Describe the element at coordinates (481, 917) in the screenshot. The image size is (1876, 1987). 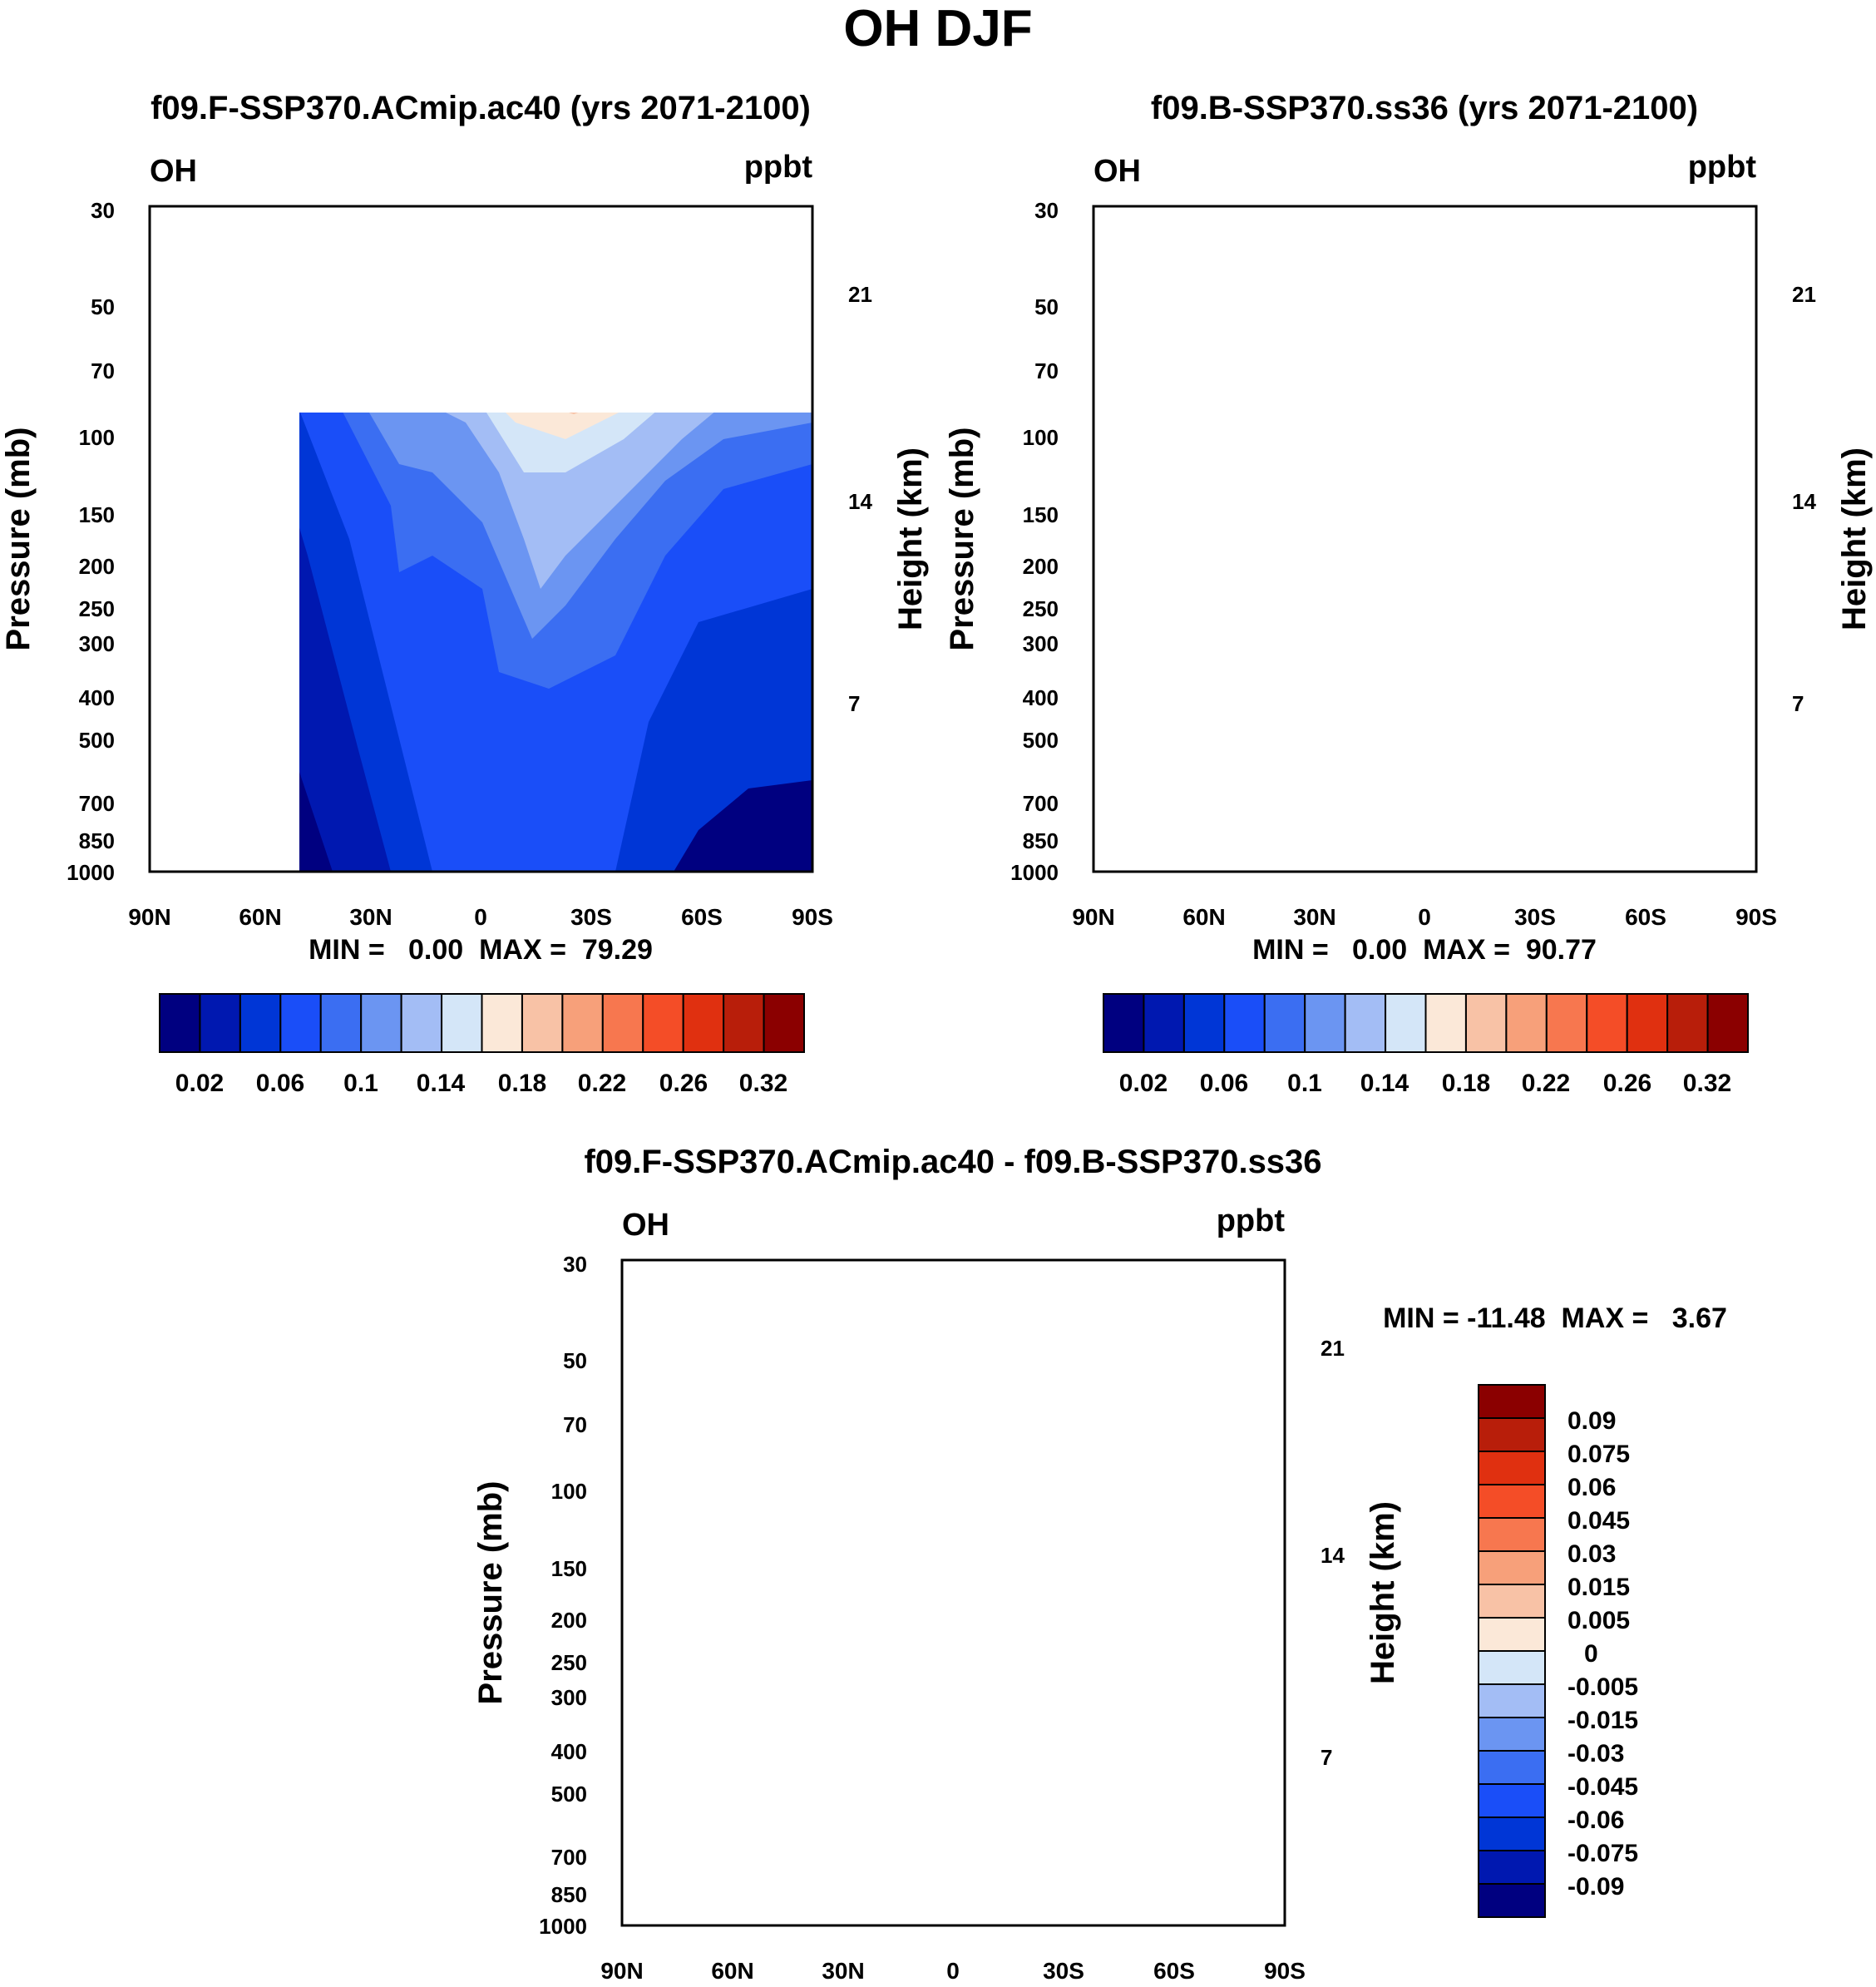
I see `panel-a-x-ticks: 90N 60N 30N 0 30S 60S 90S` at that location.